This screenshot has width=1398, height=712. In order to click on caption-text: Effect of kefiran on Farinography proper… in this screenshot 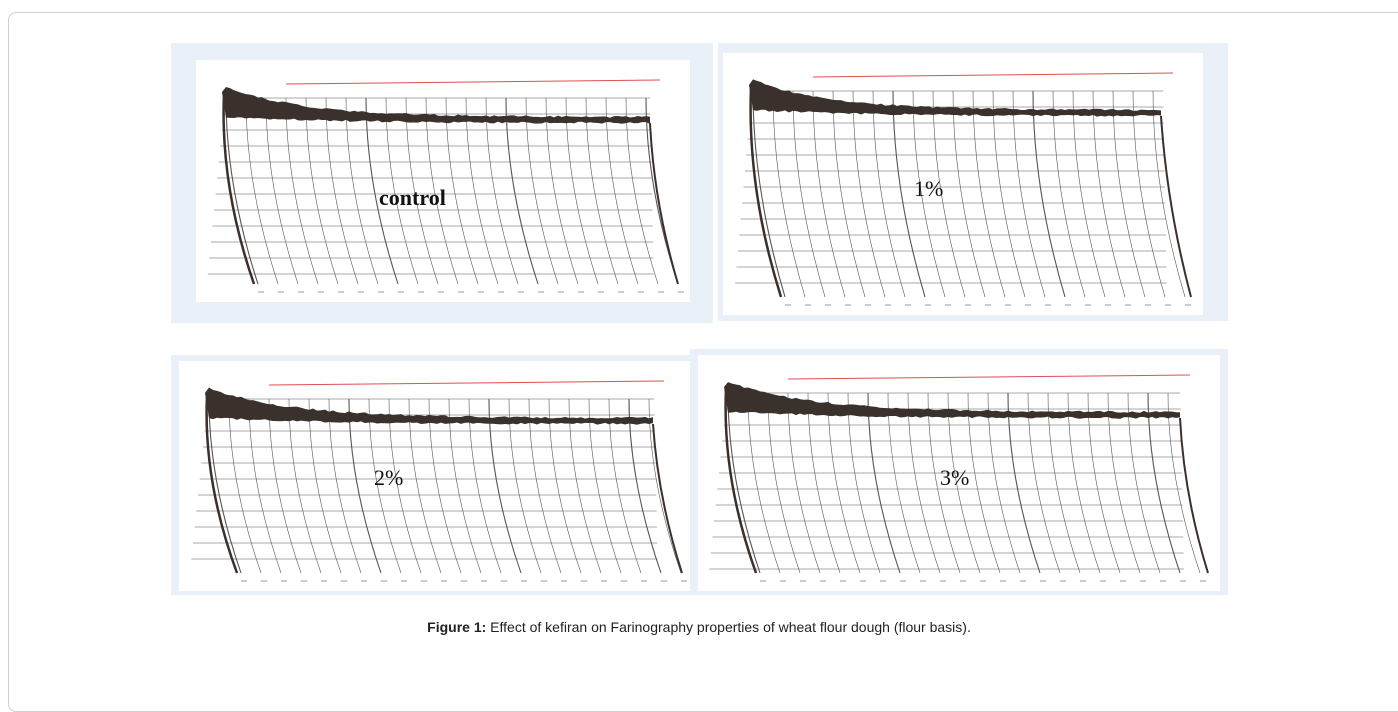, I will do `click(730, 627)`.